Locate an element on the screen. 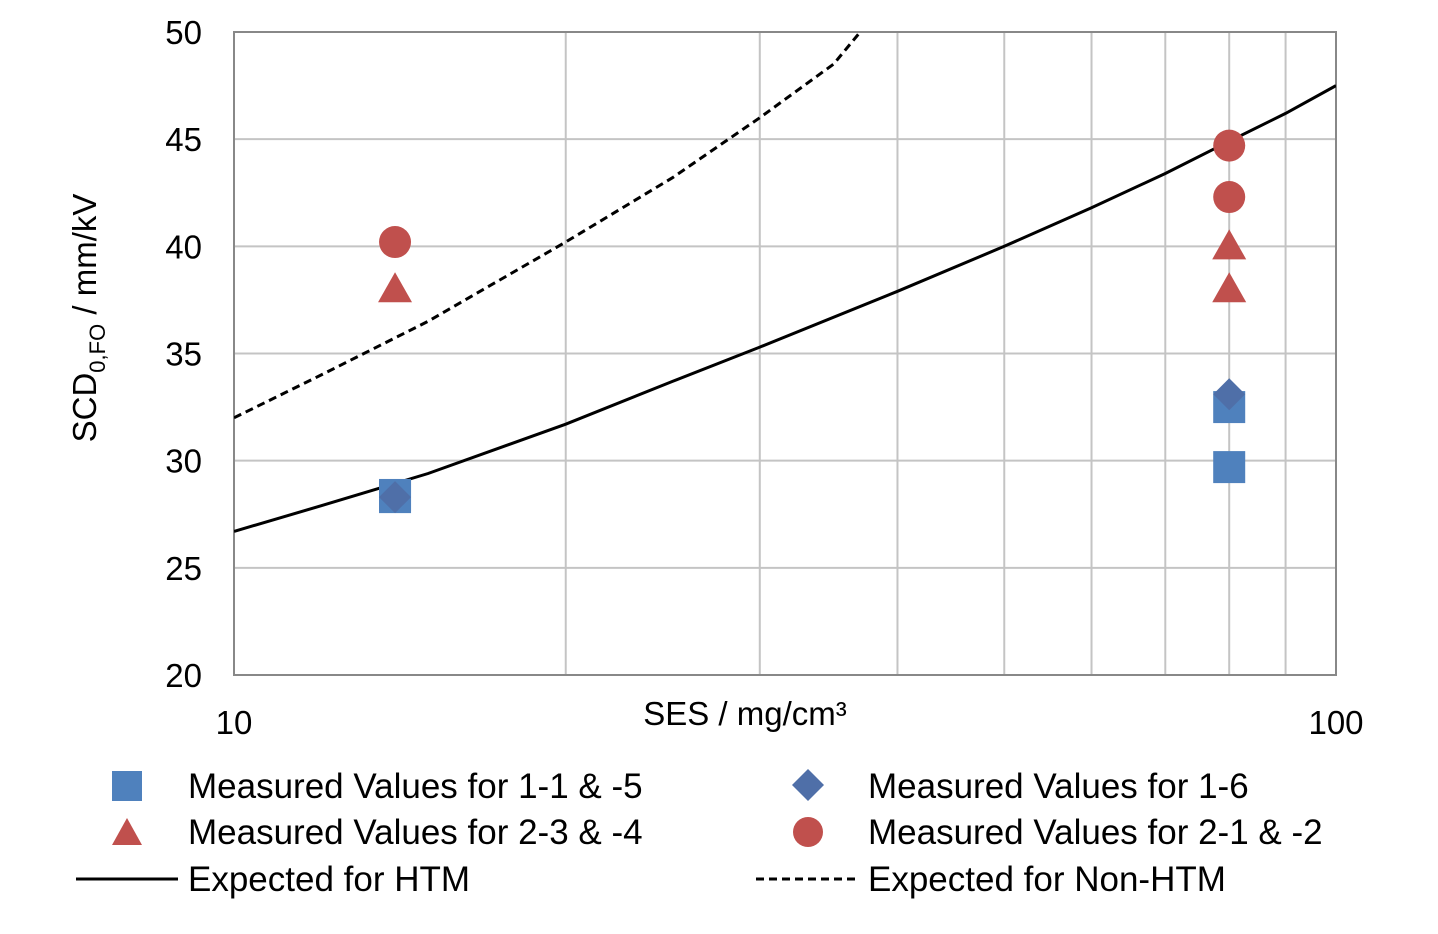  x-axis-label: SES / mg/cm³ is located at coordinates (745, 713).